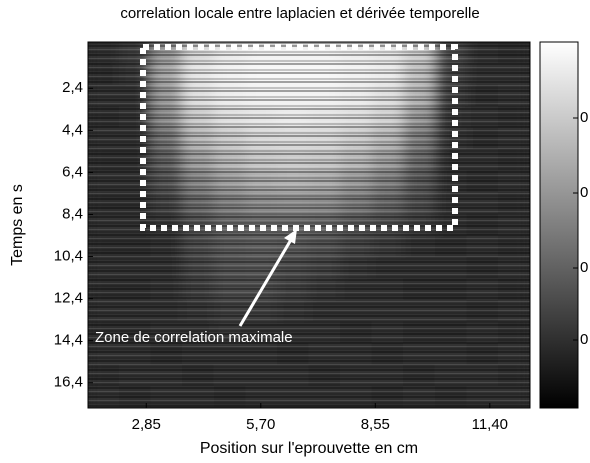 The image size is (590, 463). Describe the element at coordinates (194, 337) in the screenshot. I see `annotation: Zone de correlation maximale` at that location.